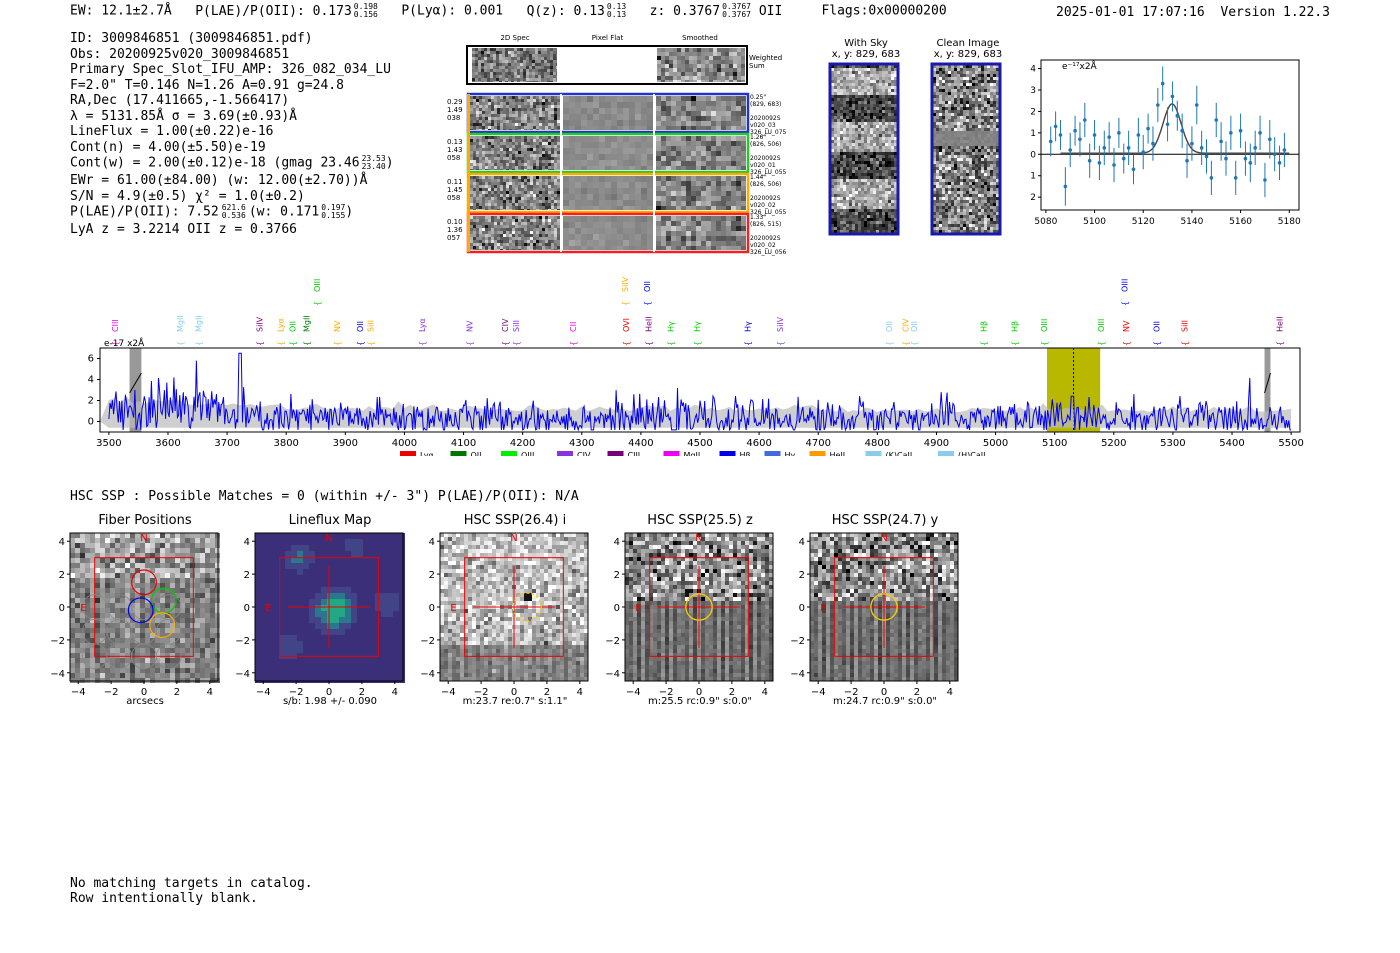  Describe the element at coordinates (57, 641) in the screenshot. I see `hsc-ytick-label: −2` at that location.